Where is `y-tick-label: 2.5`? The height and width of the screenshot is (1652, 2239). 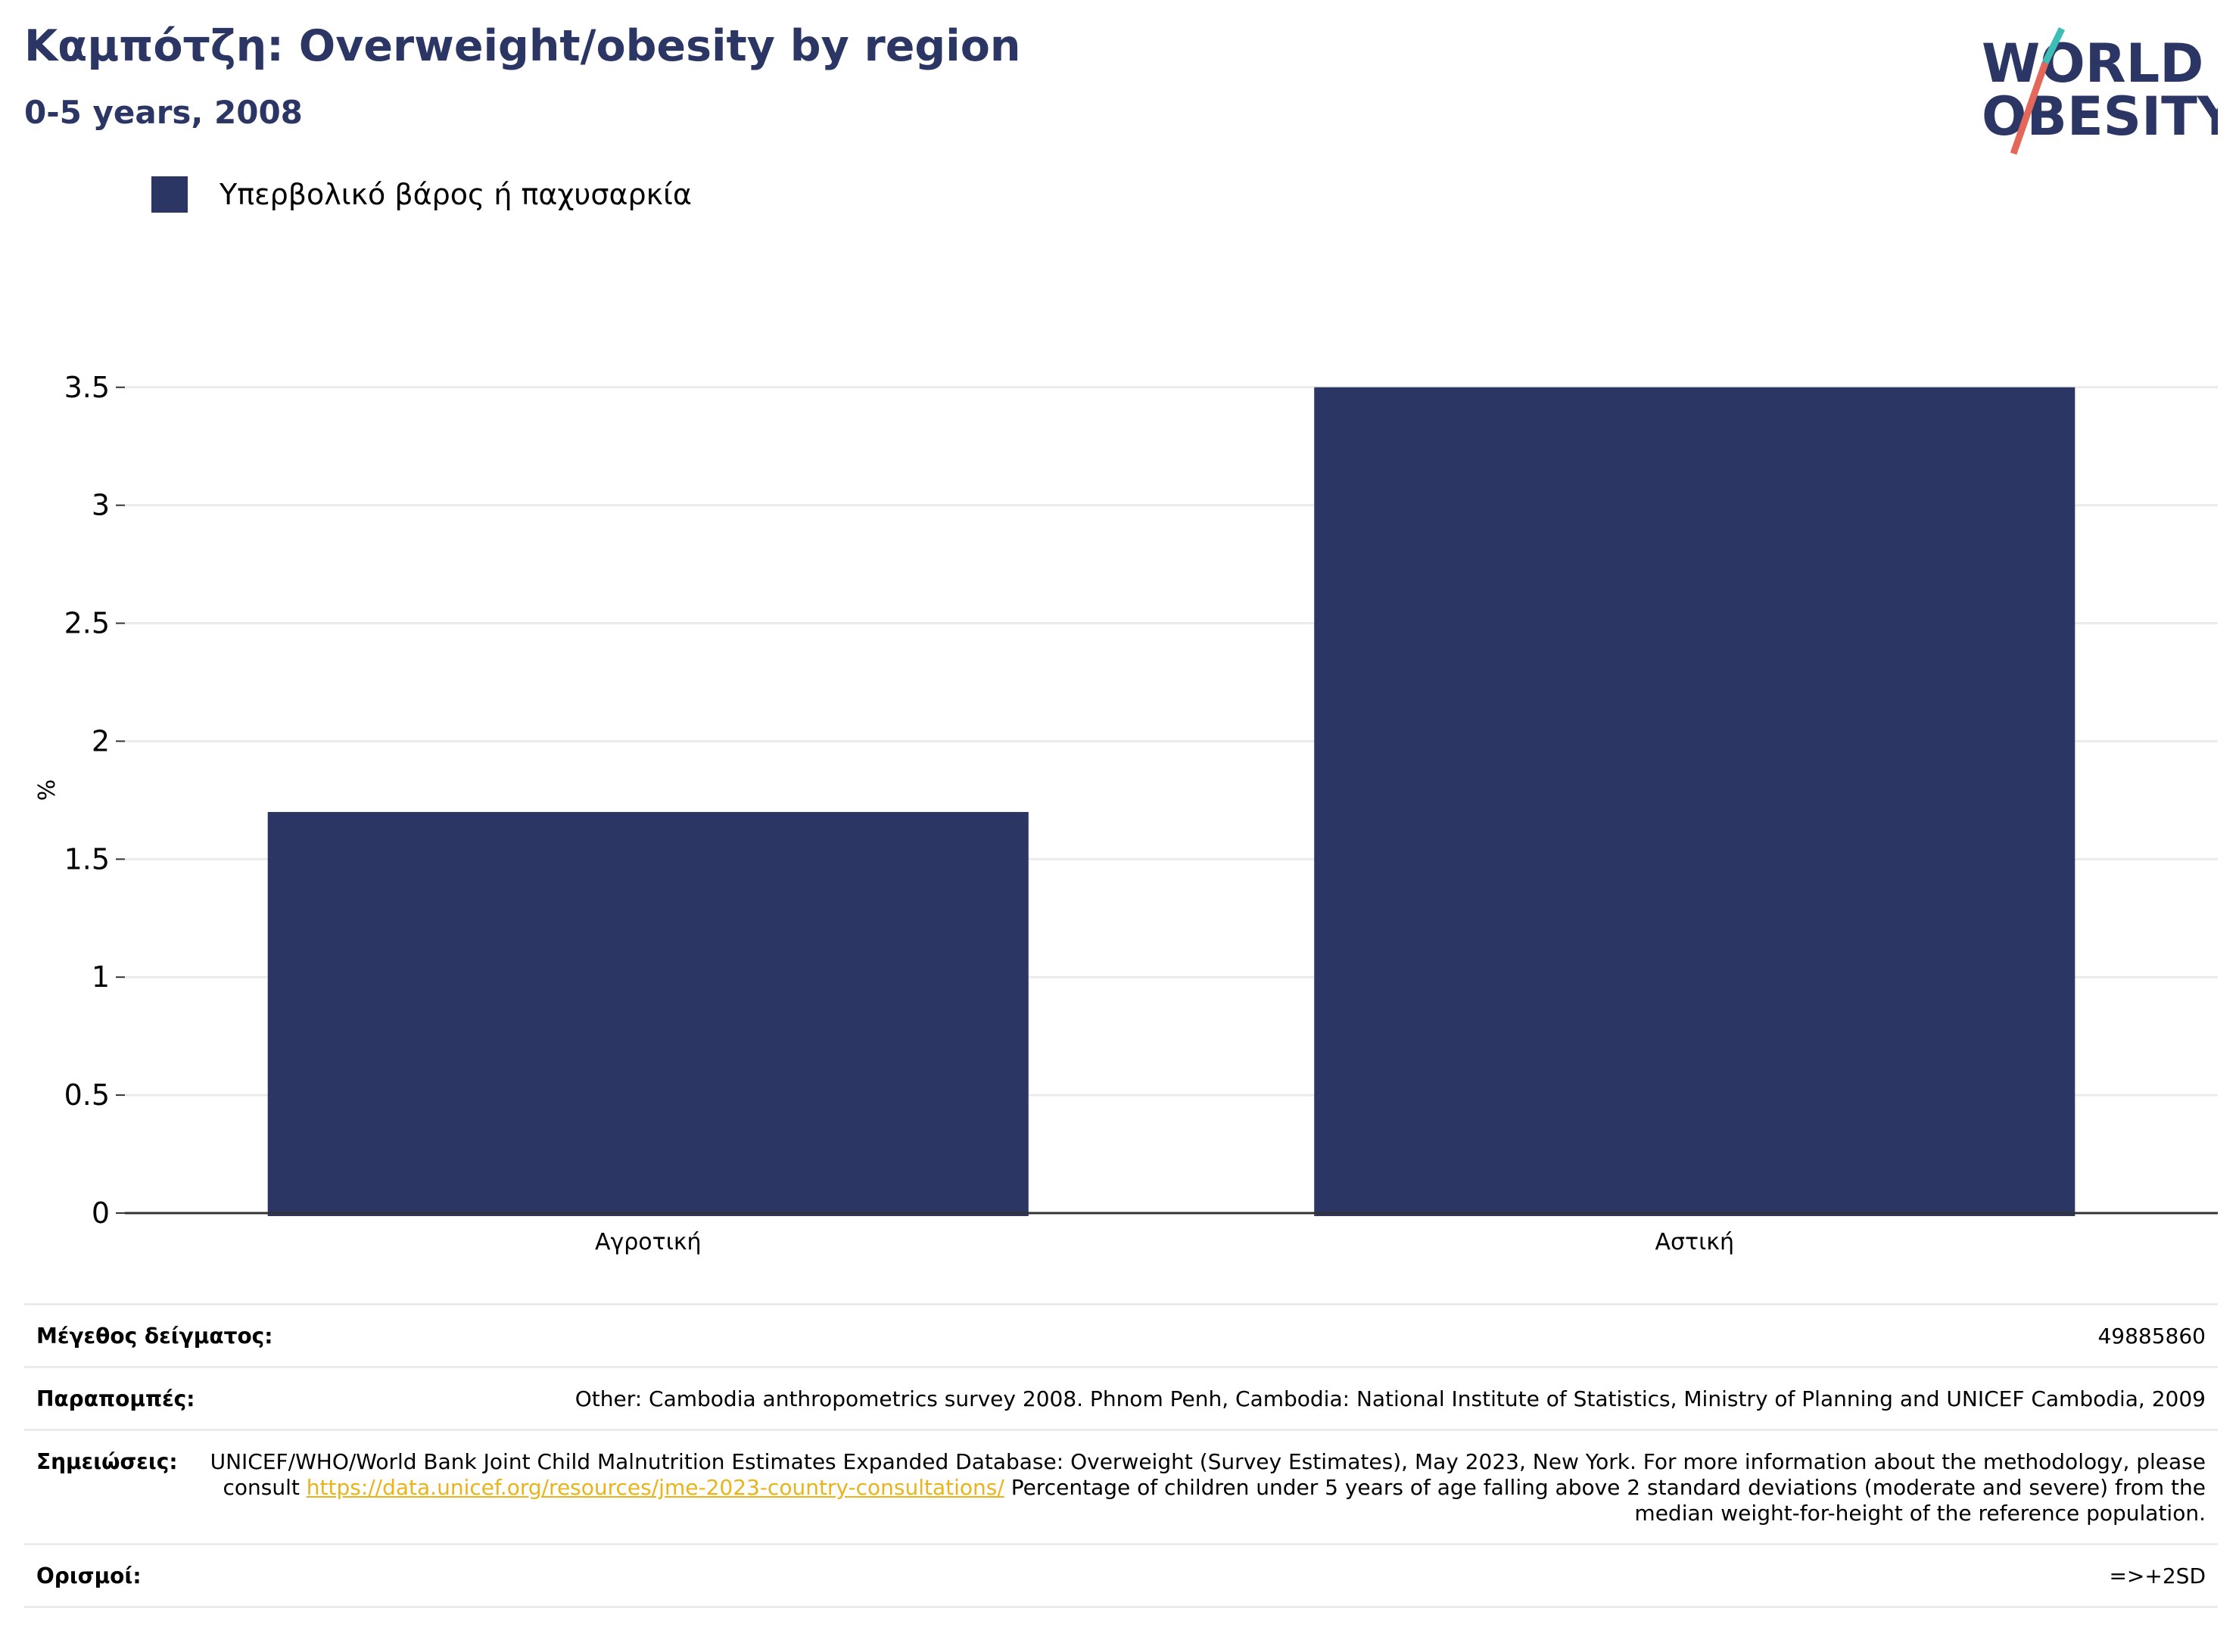 y-tick-label: 2.5 is located at coordinates (87, 623).